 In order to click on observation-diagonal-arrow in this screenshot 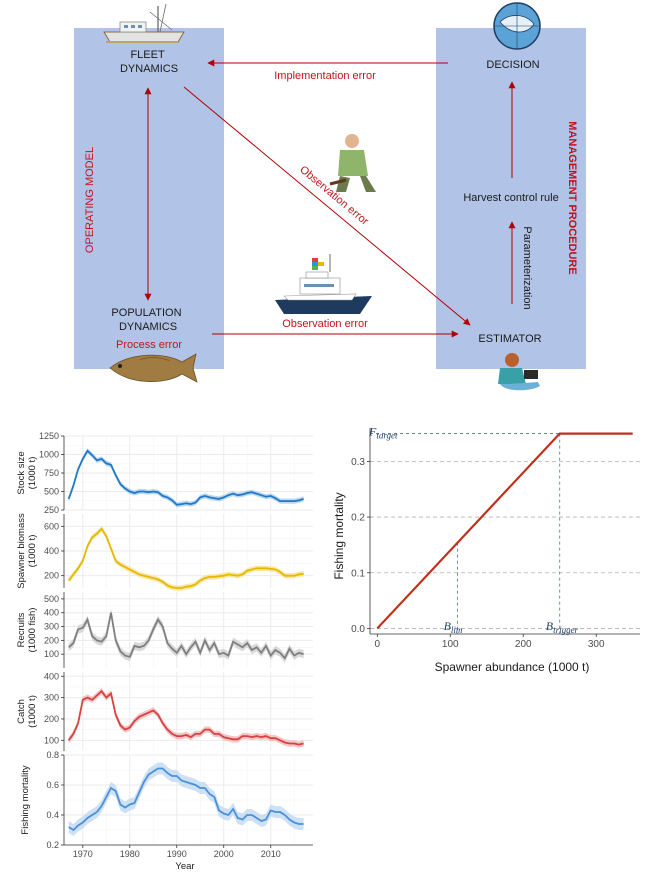, I will do `click(327, 206)`.